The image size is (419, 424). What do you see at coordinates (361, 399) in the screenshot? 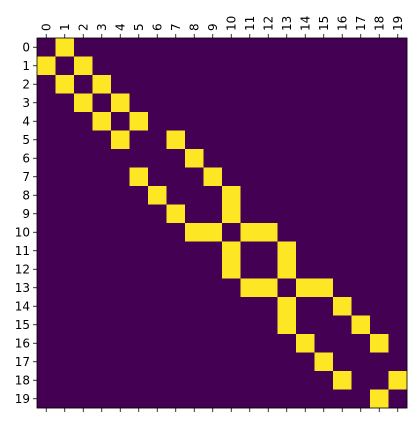
I see `heatmap-cell-r19-c17` at bounding box center [361, 399].